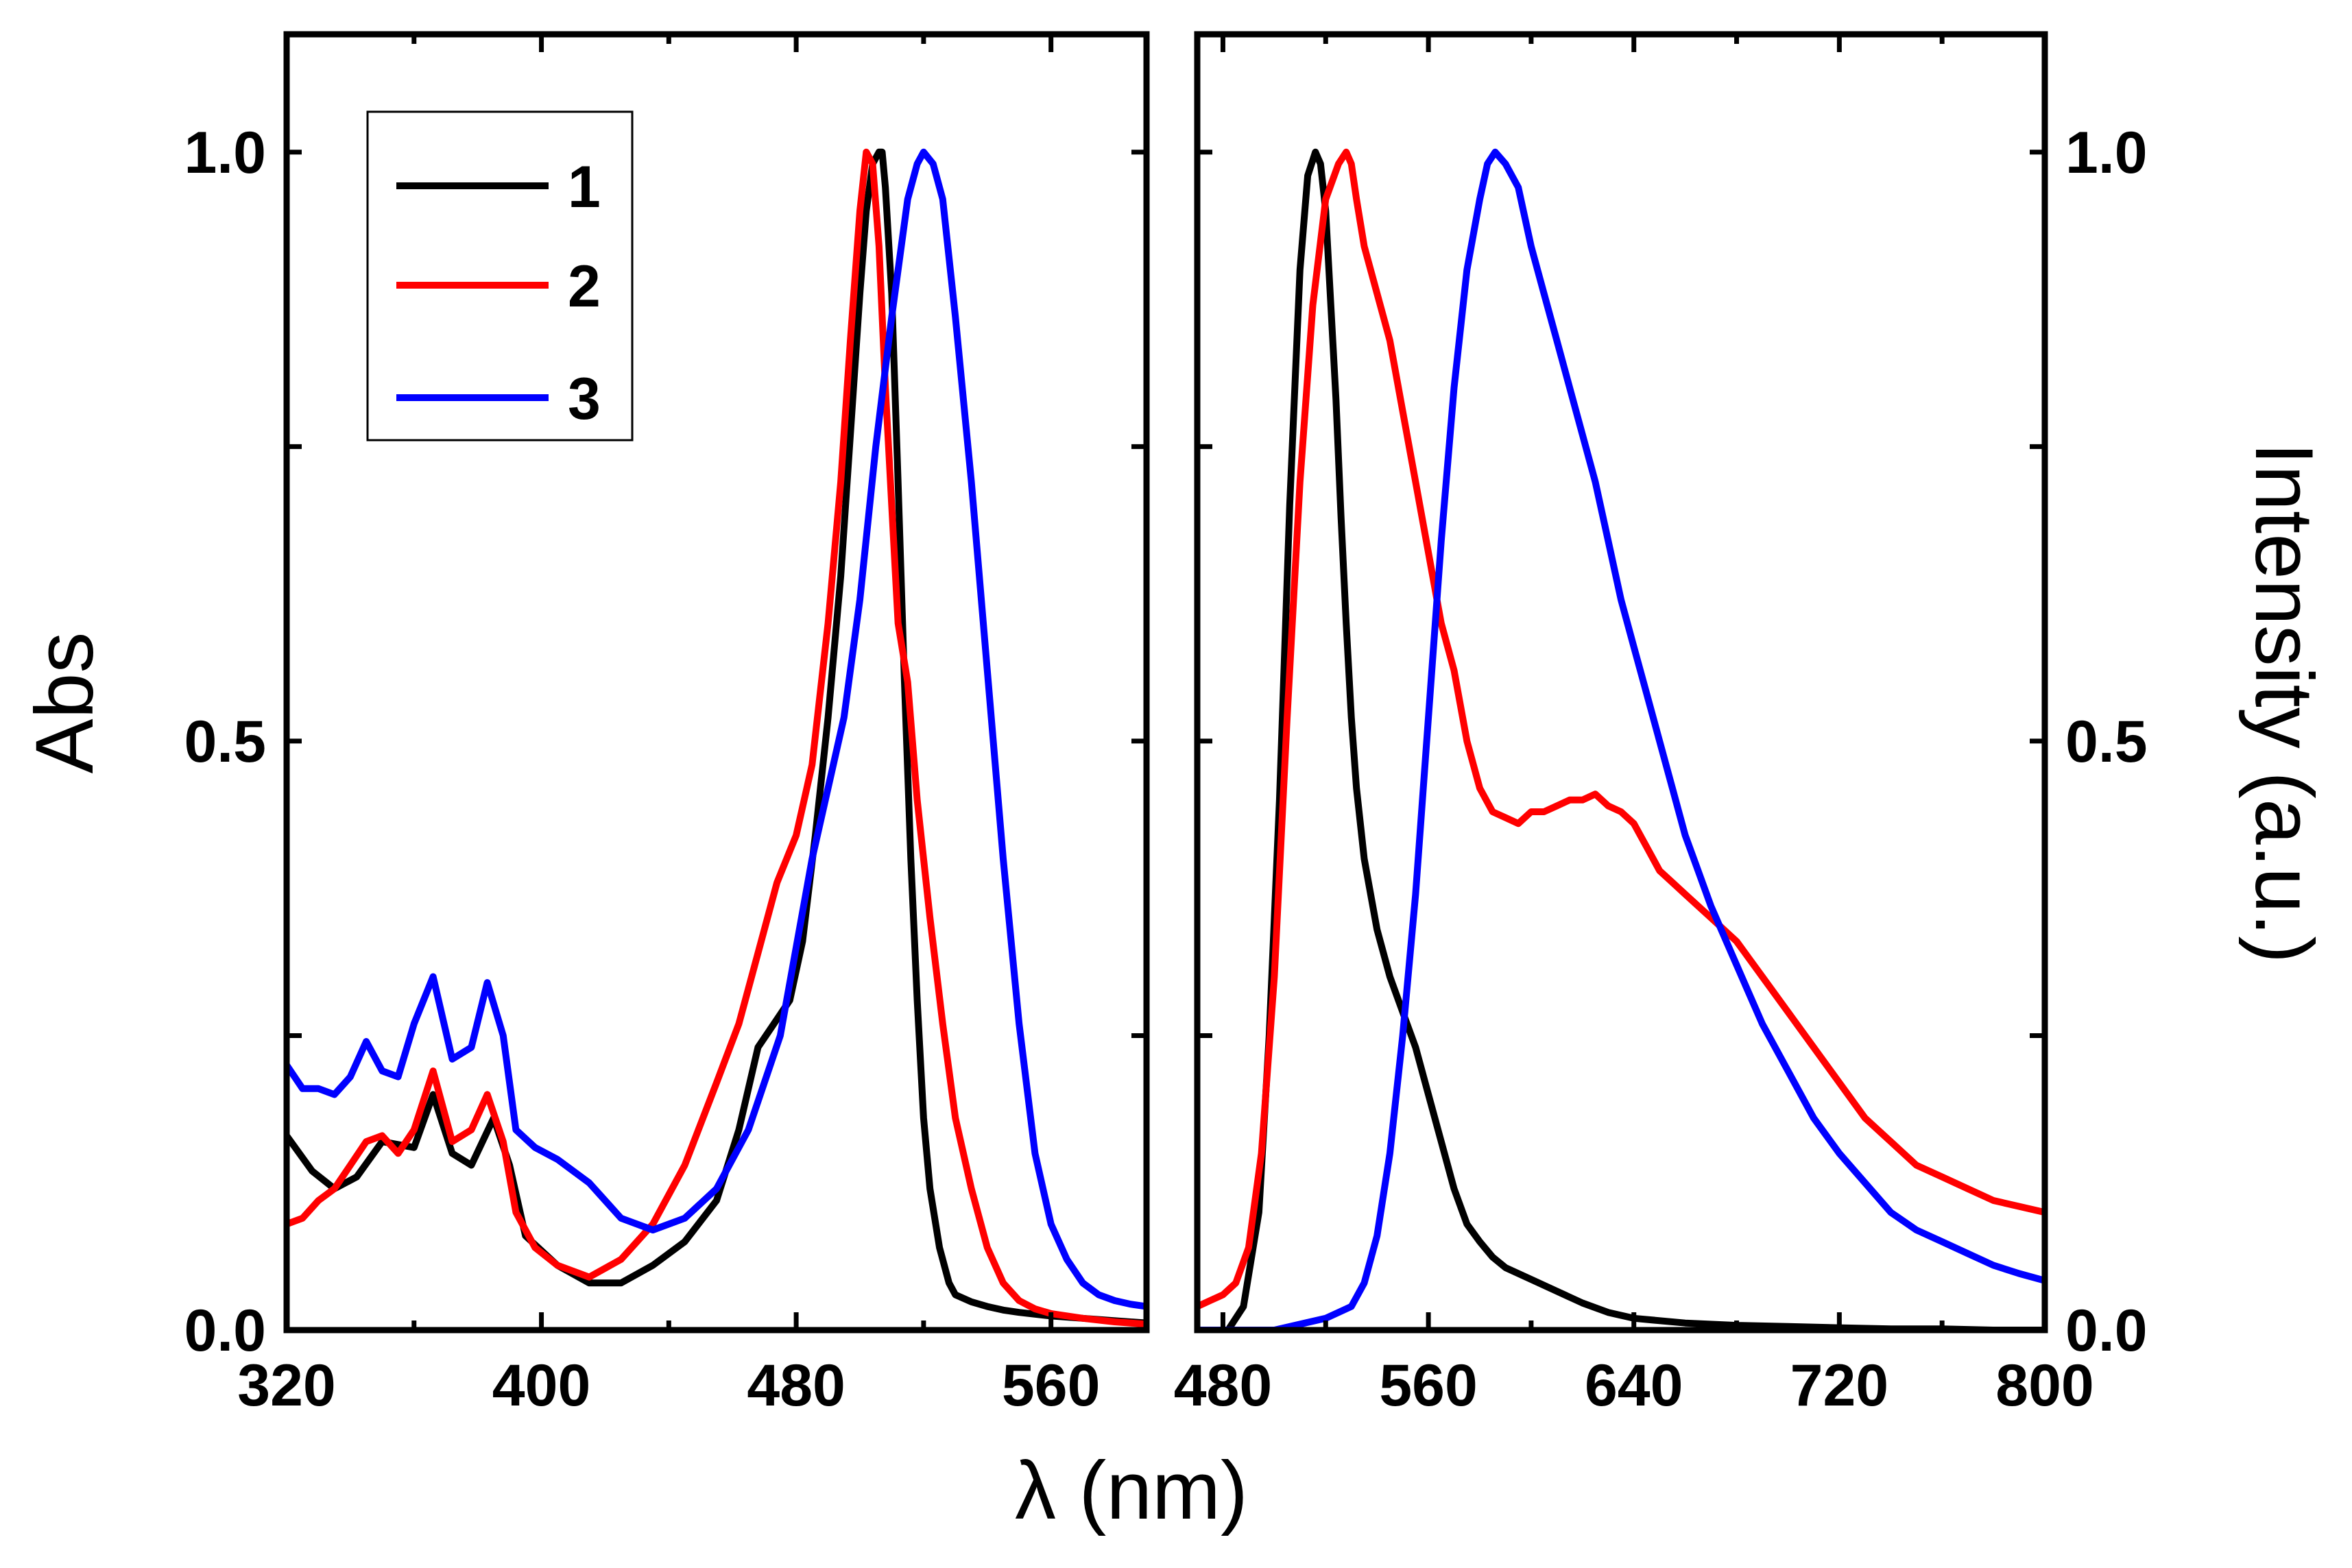 The width and height of the screenshot is (2352, 1568). What do you see at coordinates (541, 1386) in the screenshot?
I see `abs-x-tick-label: 400` at bounding box center [541, 1386].